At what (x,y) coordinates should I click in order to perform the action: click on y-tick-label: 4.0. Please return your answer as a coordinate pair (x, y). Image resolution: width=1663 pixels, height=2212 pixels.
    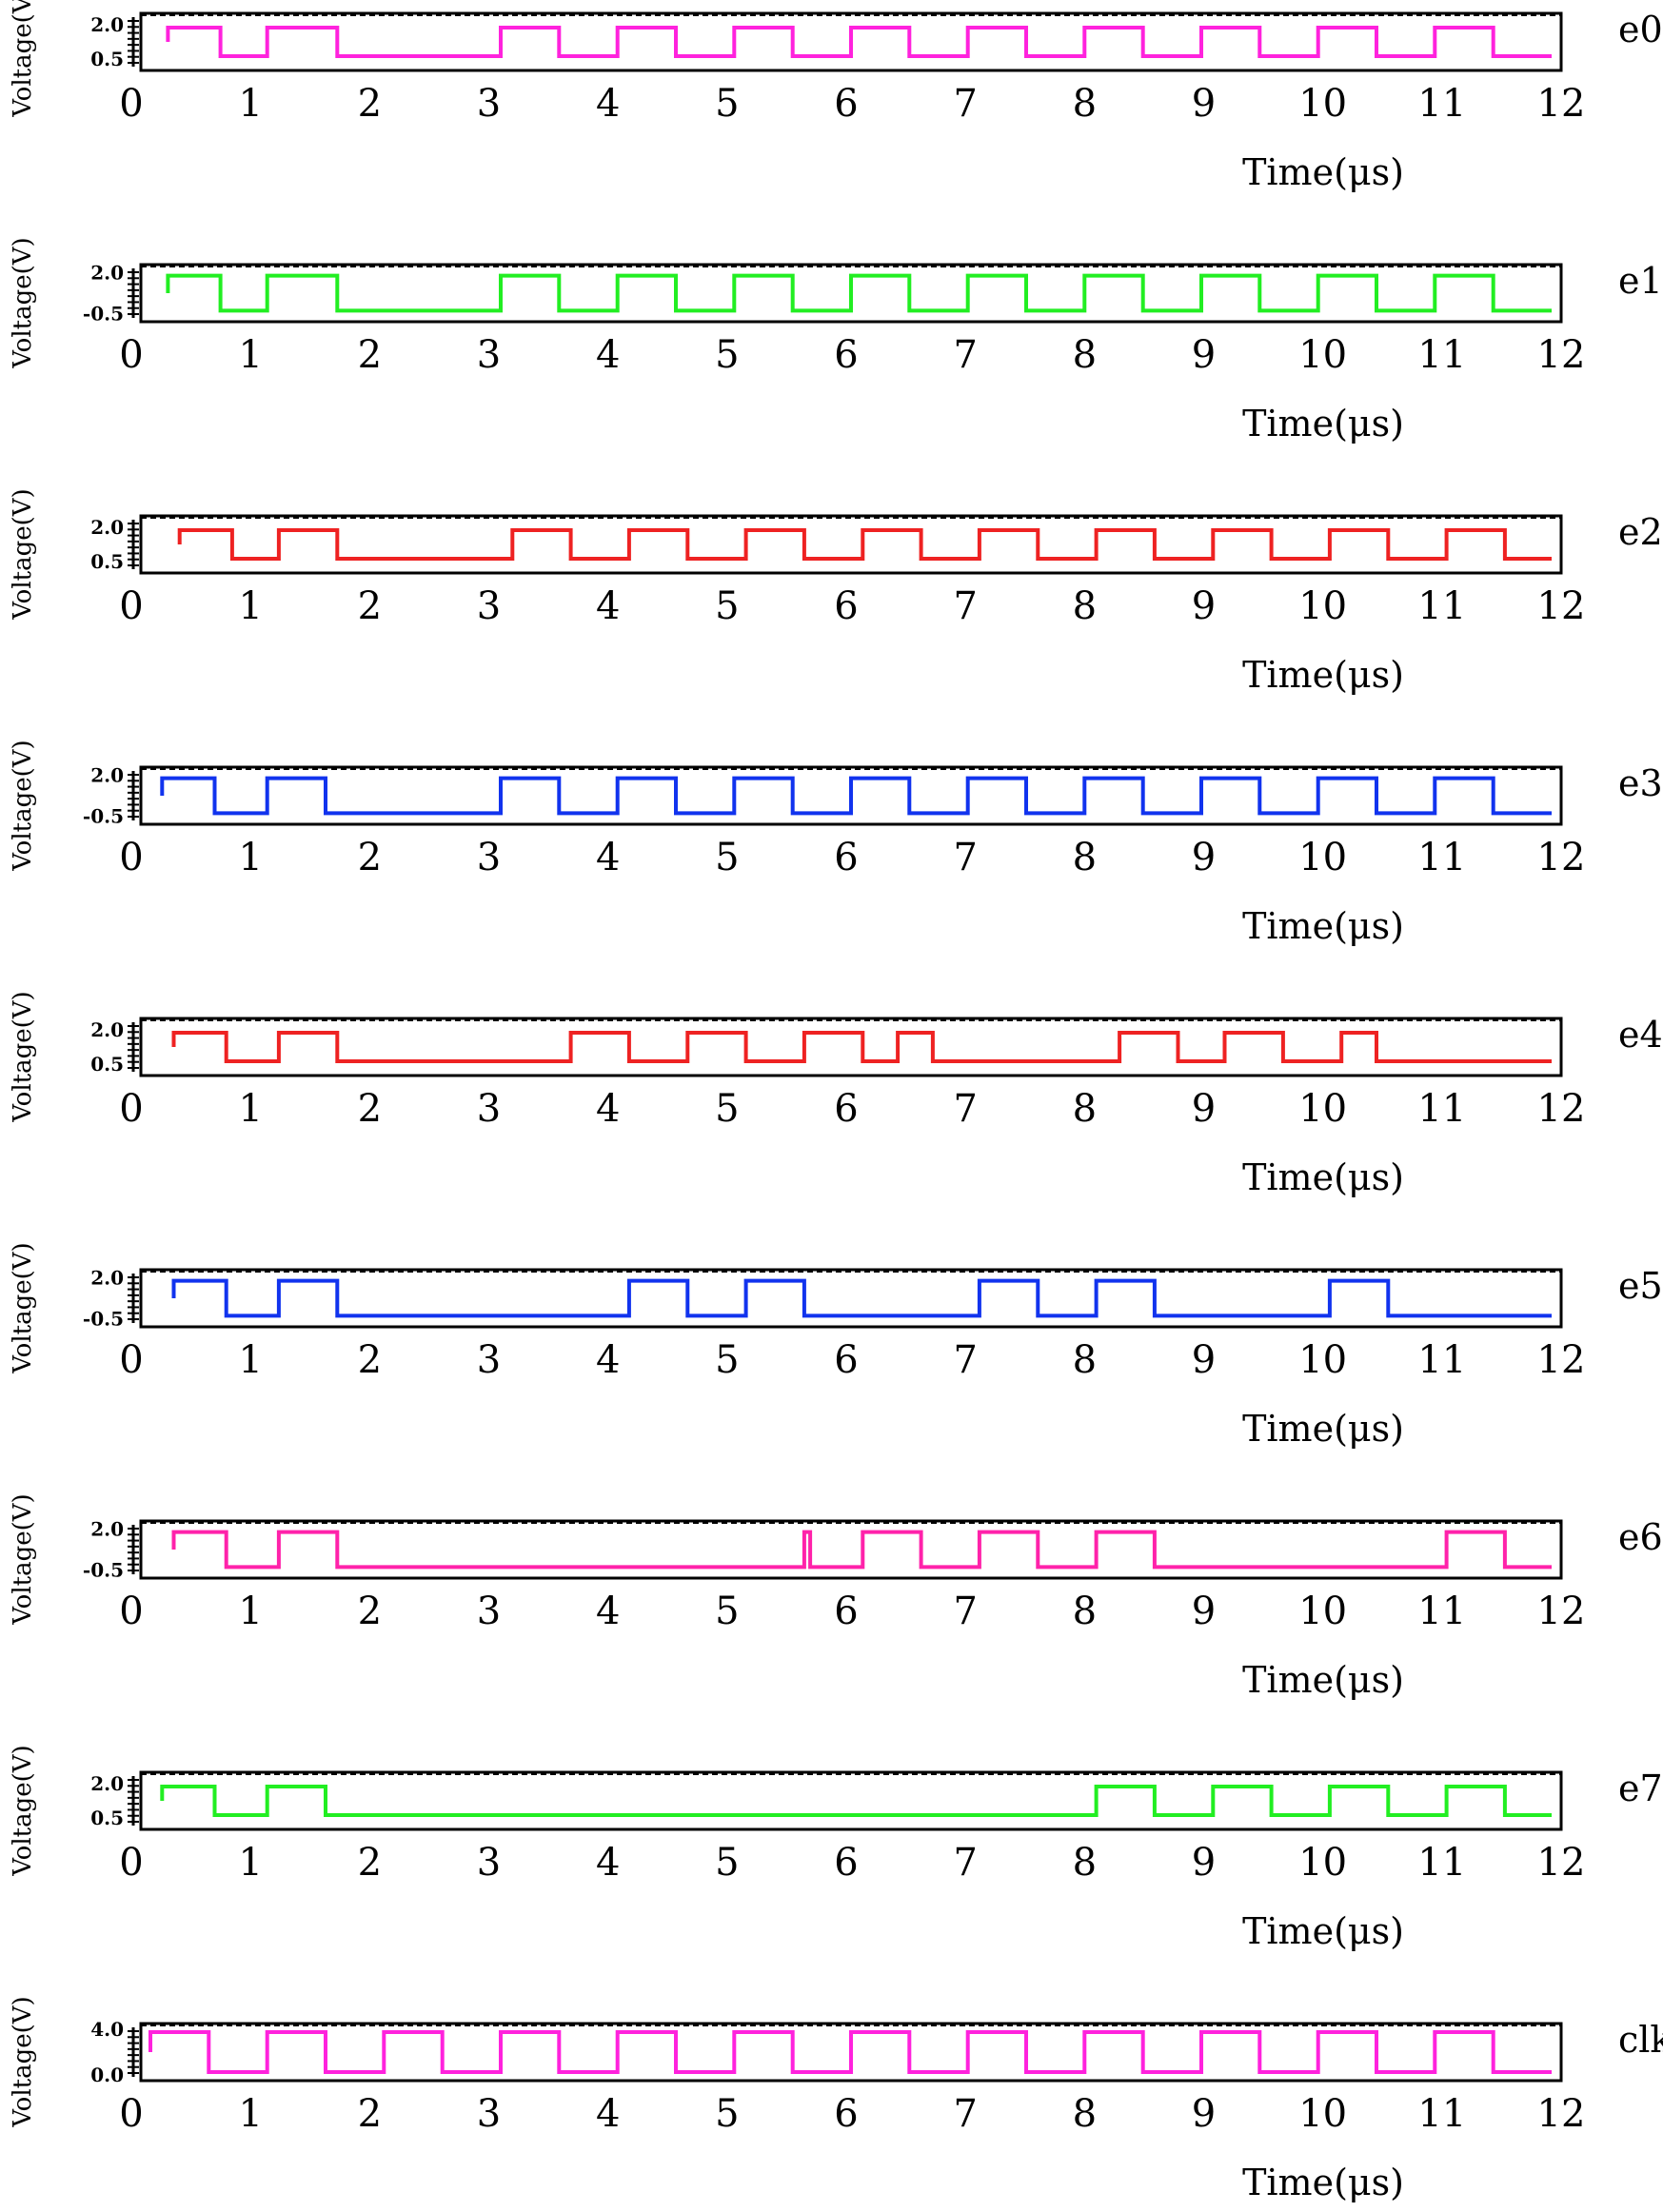
    Looking at the image, I should click on (107, 2029).